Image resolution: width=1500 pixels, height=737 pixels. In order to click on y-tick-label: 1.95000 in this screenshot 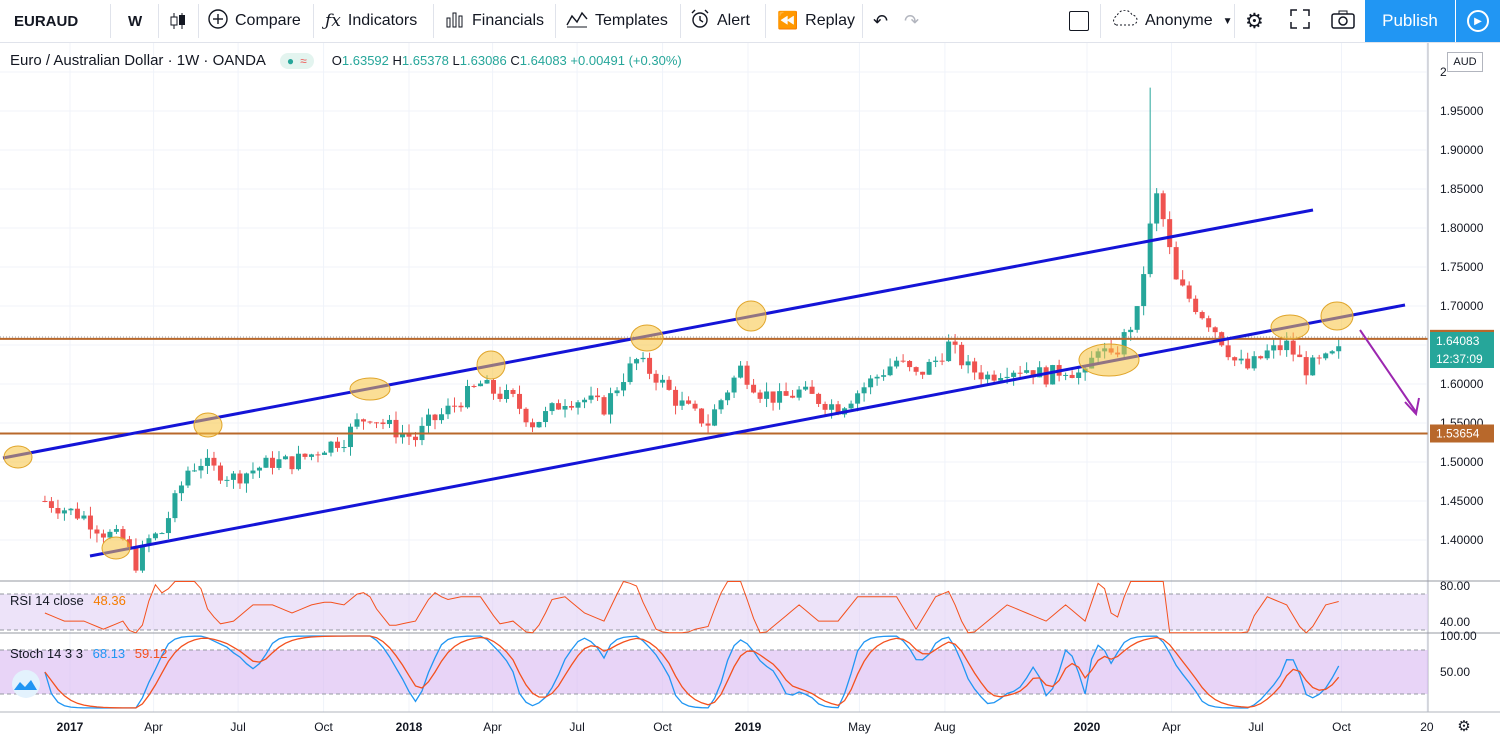, I will do `click(1462, 111)`.